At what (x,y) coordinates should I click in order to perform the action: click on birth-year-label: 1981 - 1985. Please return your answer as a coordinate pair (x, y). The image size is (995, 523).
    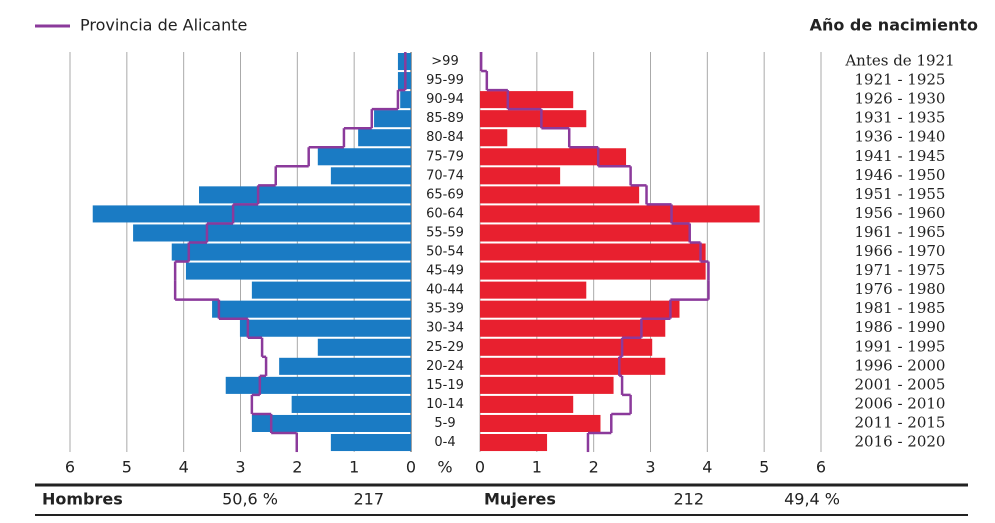
    Looking at the image, I should click on (900, 308).